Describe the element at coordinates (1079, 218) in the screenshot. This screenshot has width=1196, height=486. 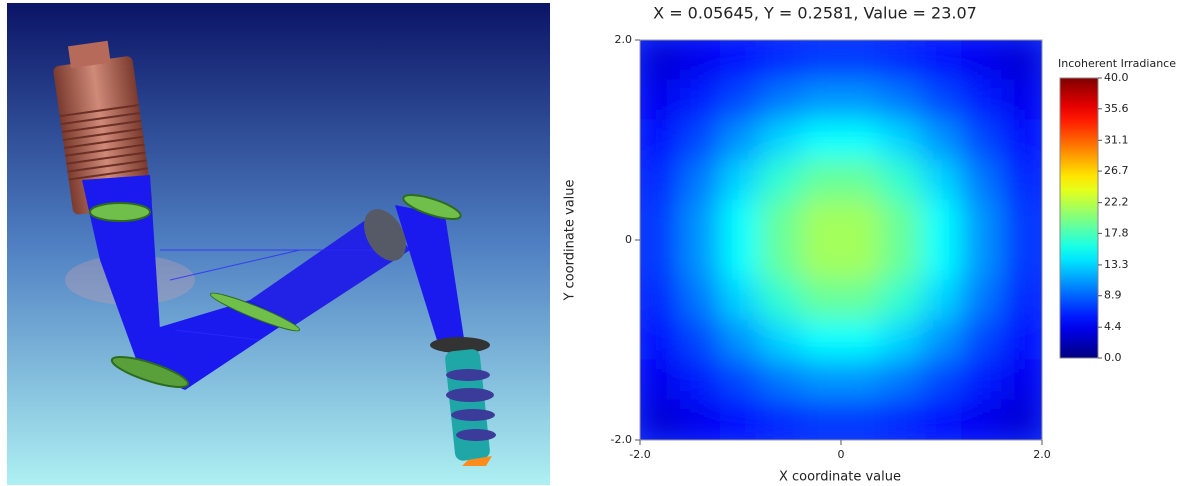
I see `colorbar` at that location.